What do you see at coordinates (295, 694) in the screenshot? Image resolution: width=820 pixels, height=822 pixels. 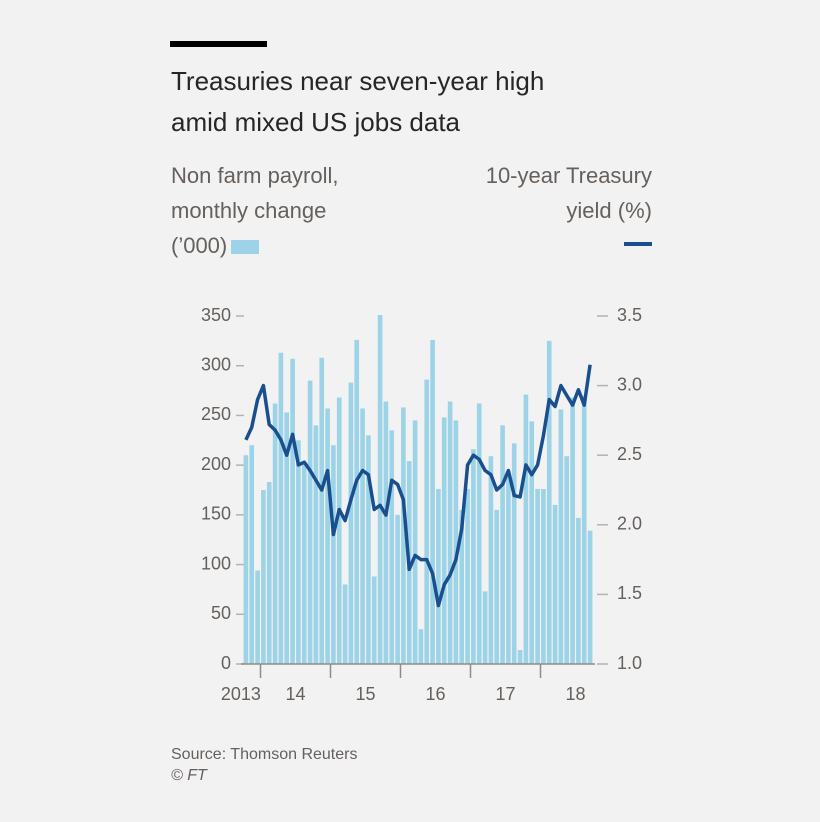 I see `x-tick-label: 14` at bounding box center [295, 694].